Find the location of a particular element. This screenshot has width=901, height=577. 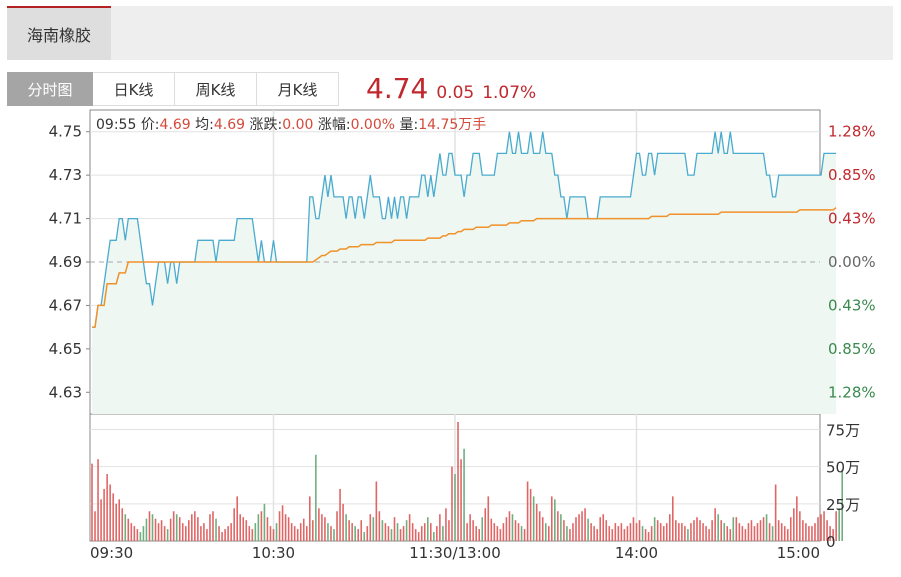

tab-weekly-k: 周K线 is located at coordinates (216, 89).